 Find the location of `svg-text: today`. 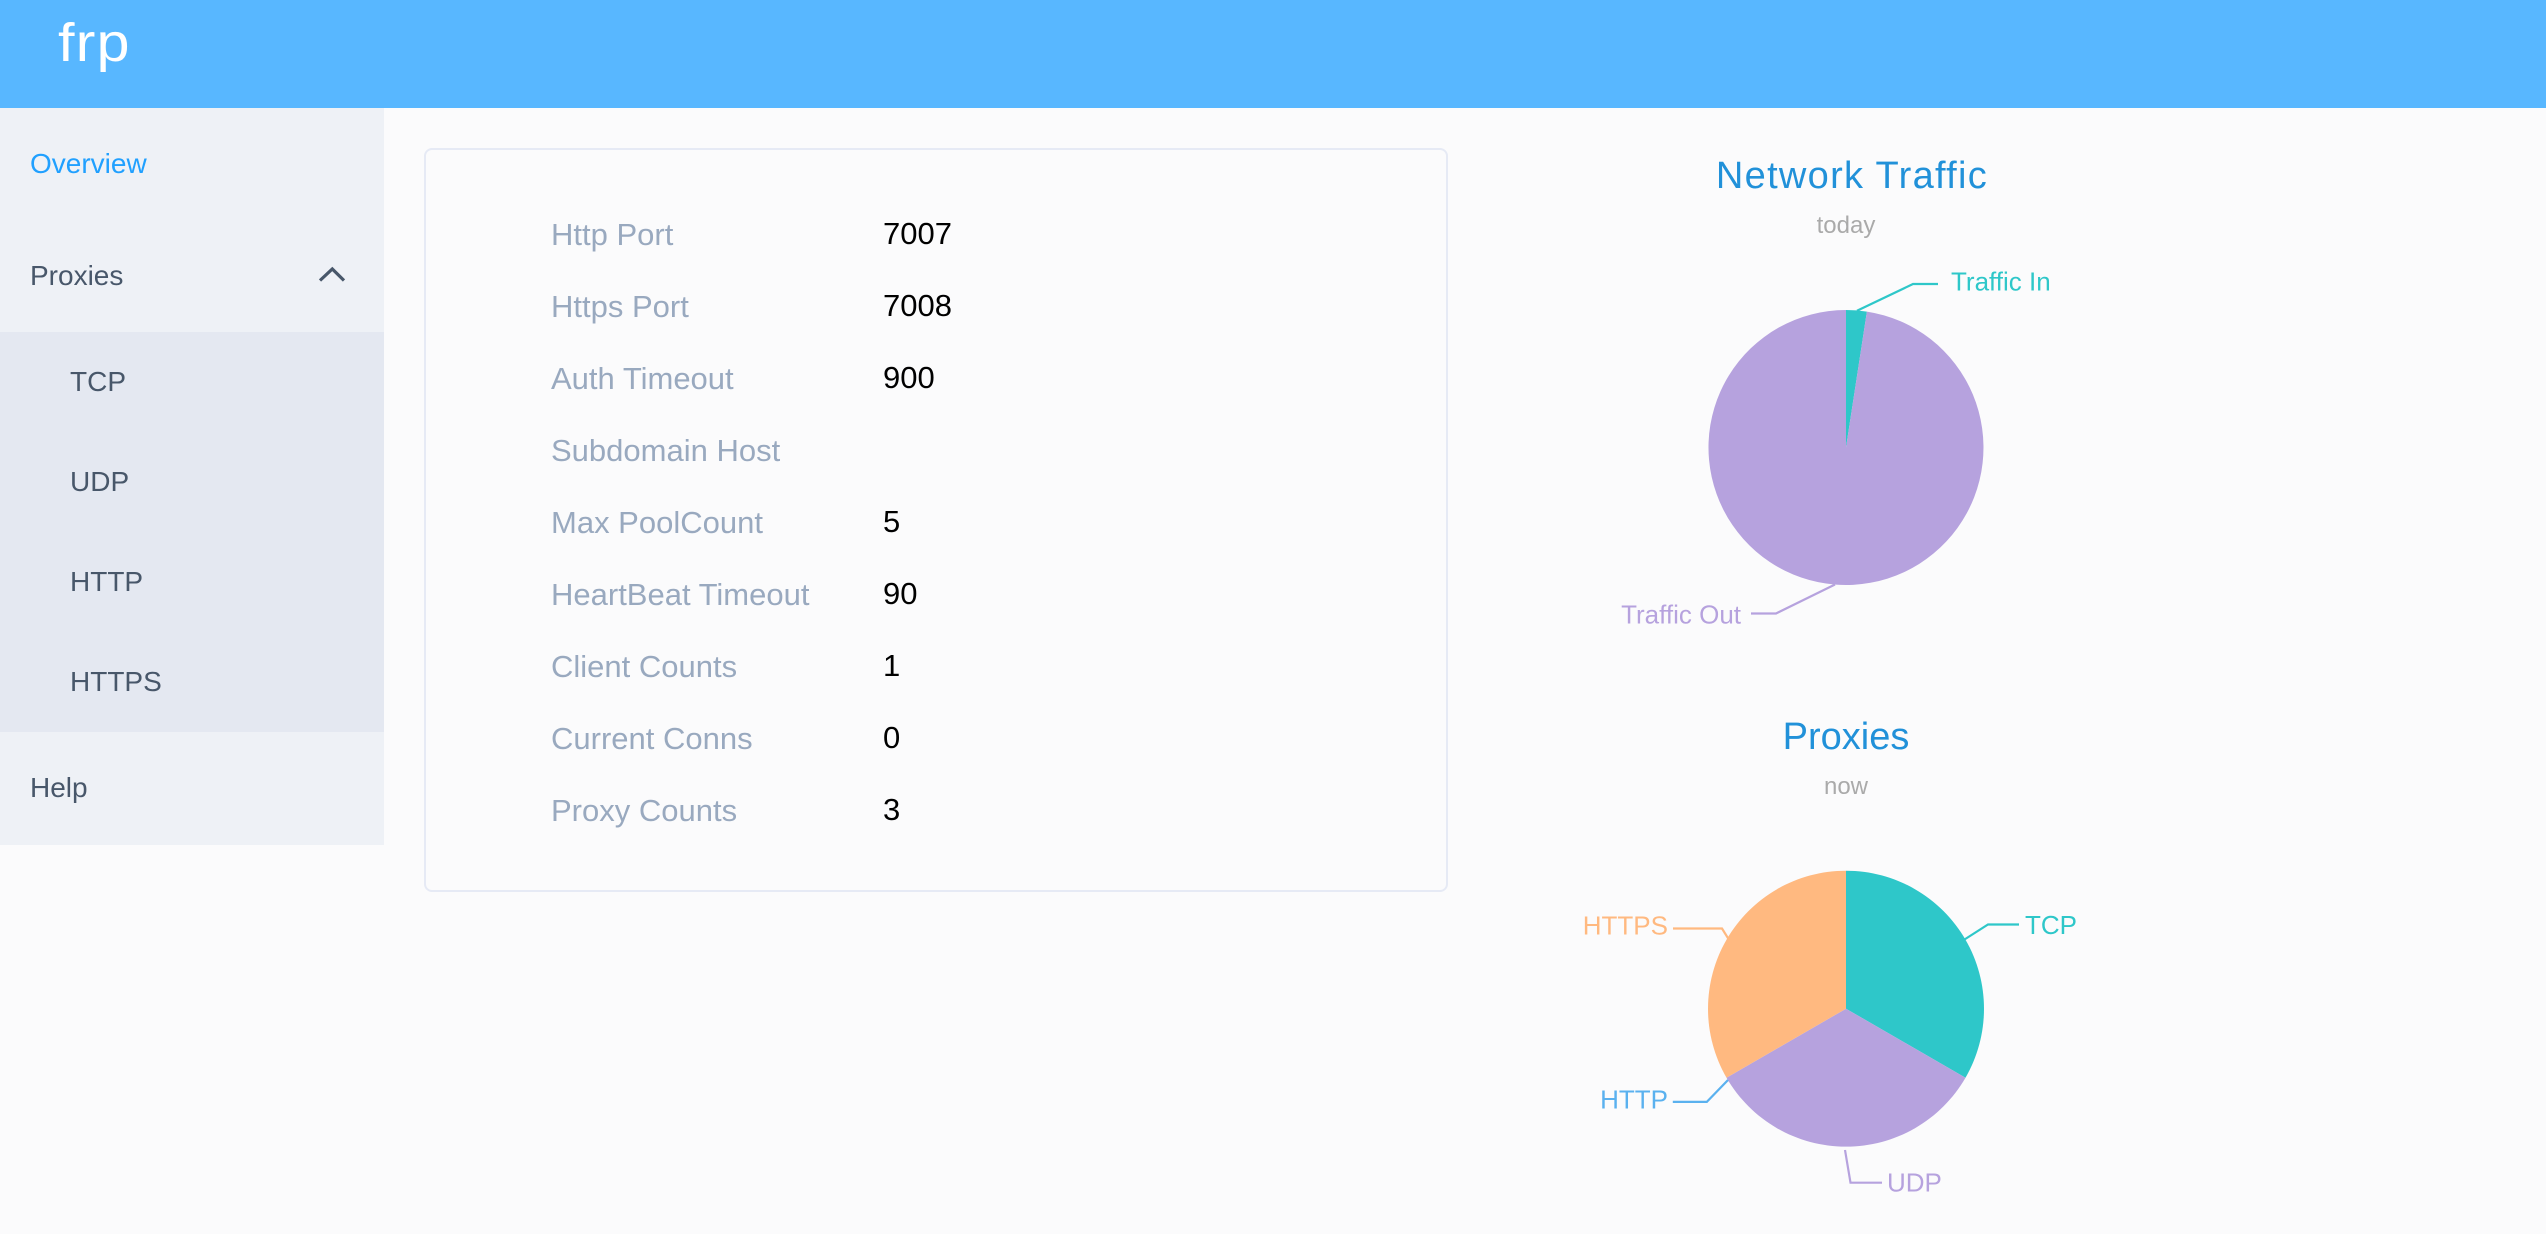

svg-text: today is located at coordinates (1846, 225).